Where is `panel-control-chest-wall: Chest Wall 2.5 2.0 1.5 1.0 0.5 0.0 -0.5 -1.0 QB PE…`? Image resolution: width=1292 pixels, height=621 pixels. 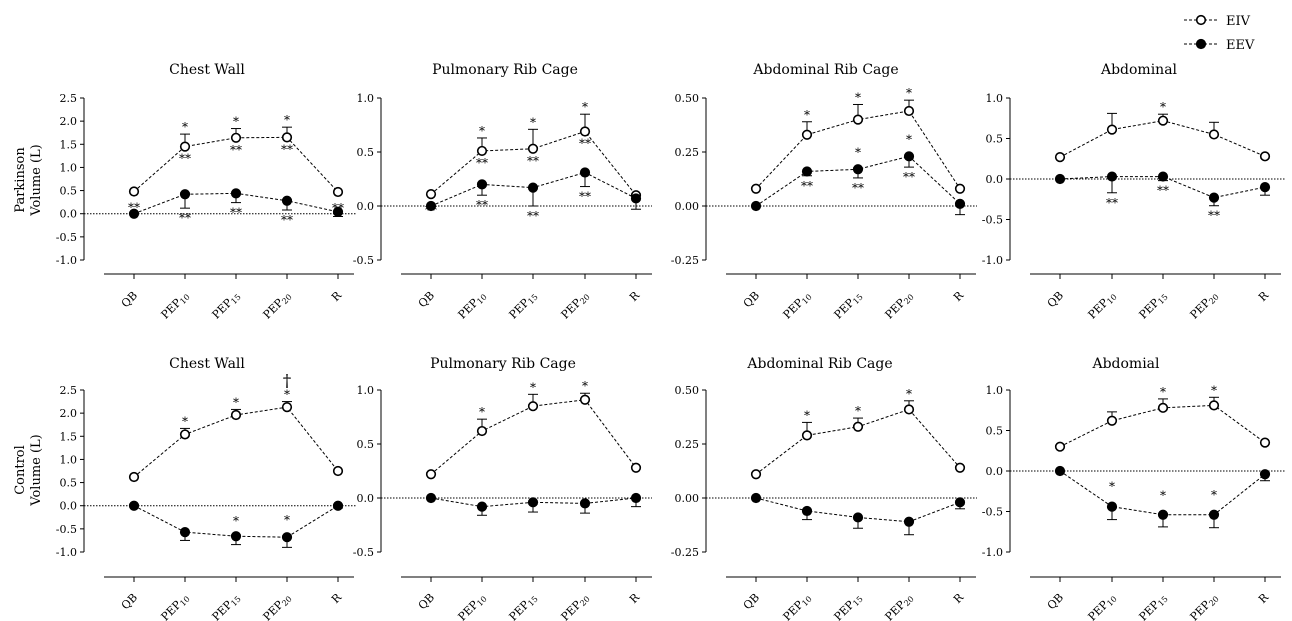
panel-control-chest-wall: Chest Wall 2.5 2.0 1.5 1.0 0.5 0.0 -0.5 -1.0 QB PE… is located at coordinates (206, 488).